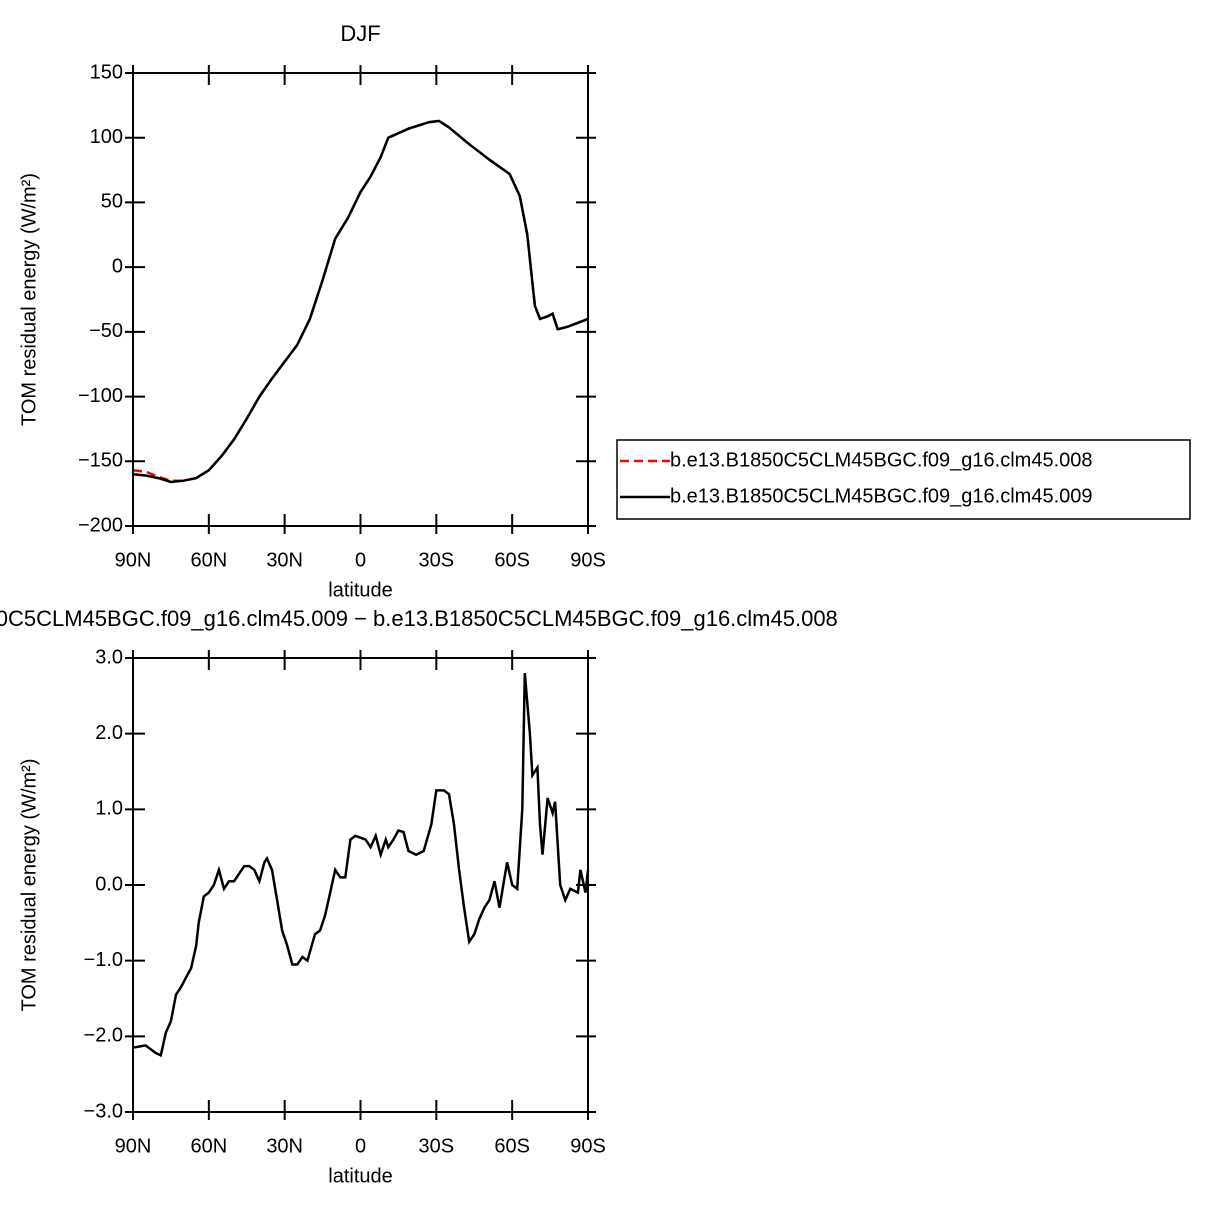  What do you see at coordinates (103, 1111) in the screenshot?
I see `y-tick-label: −3.0` at bounding box center [103, 1111].